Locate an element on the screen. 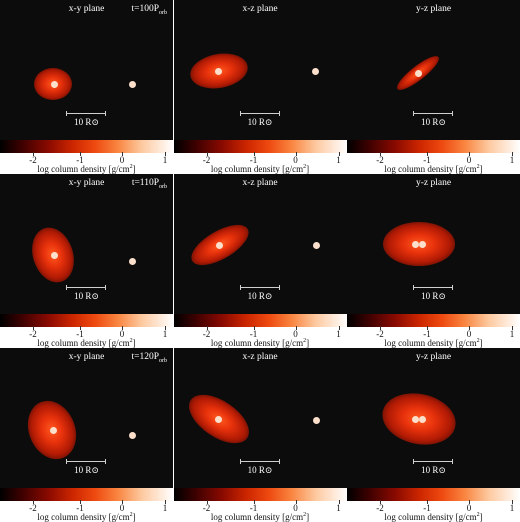 Image resolution: width=520 pixels, height=522 pixels. colorbar-label-text: log column density [g/cm is located at coordinates (257, 343).